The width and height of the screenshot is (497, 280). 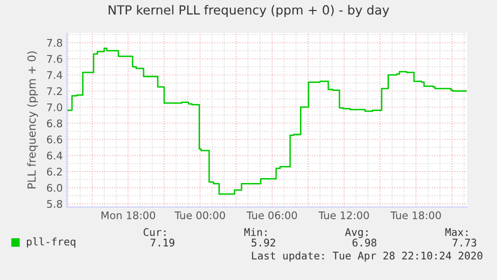 I want to click on legend-label: pll-freq, so click(x=51, y=242).